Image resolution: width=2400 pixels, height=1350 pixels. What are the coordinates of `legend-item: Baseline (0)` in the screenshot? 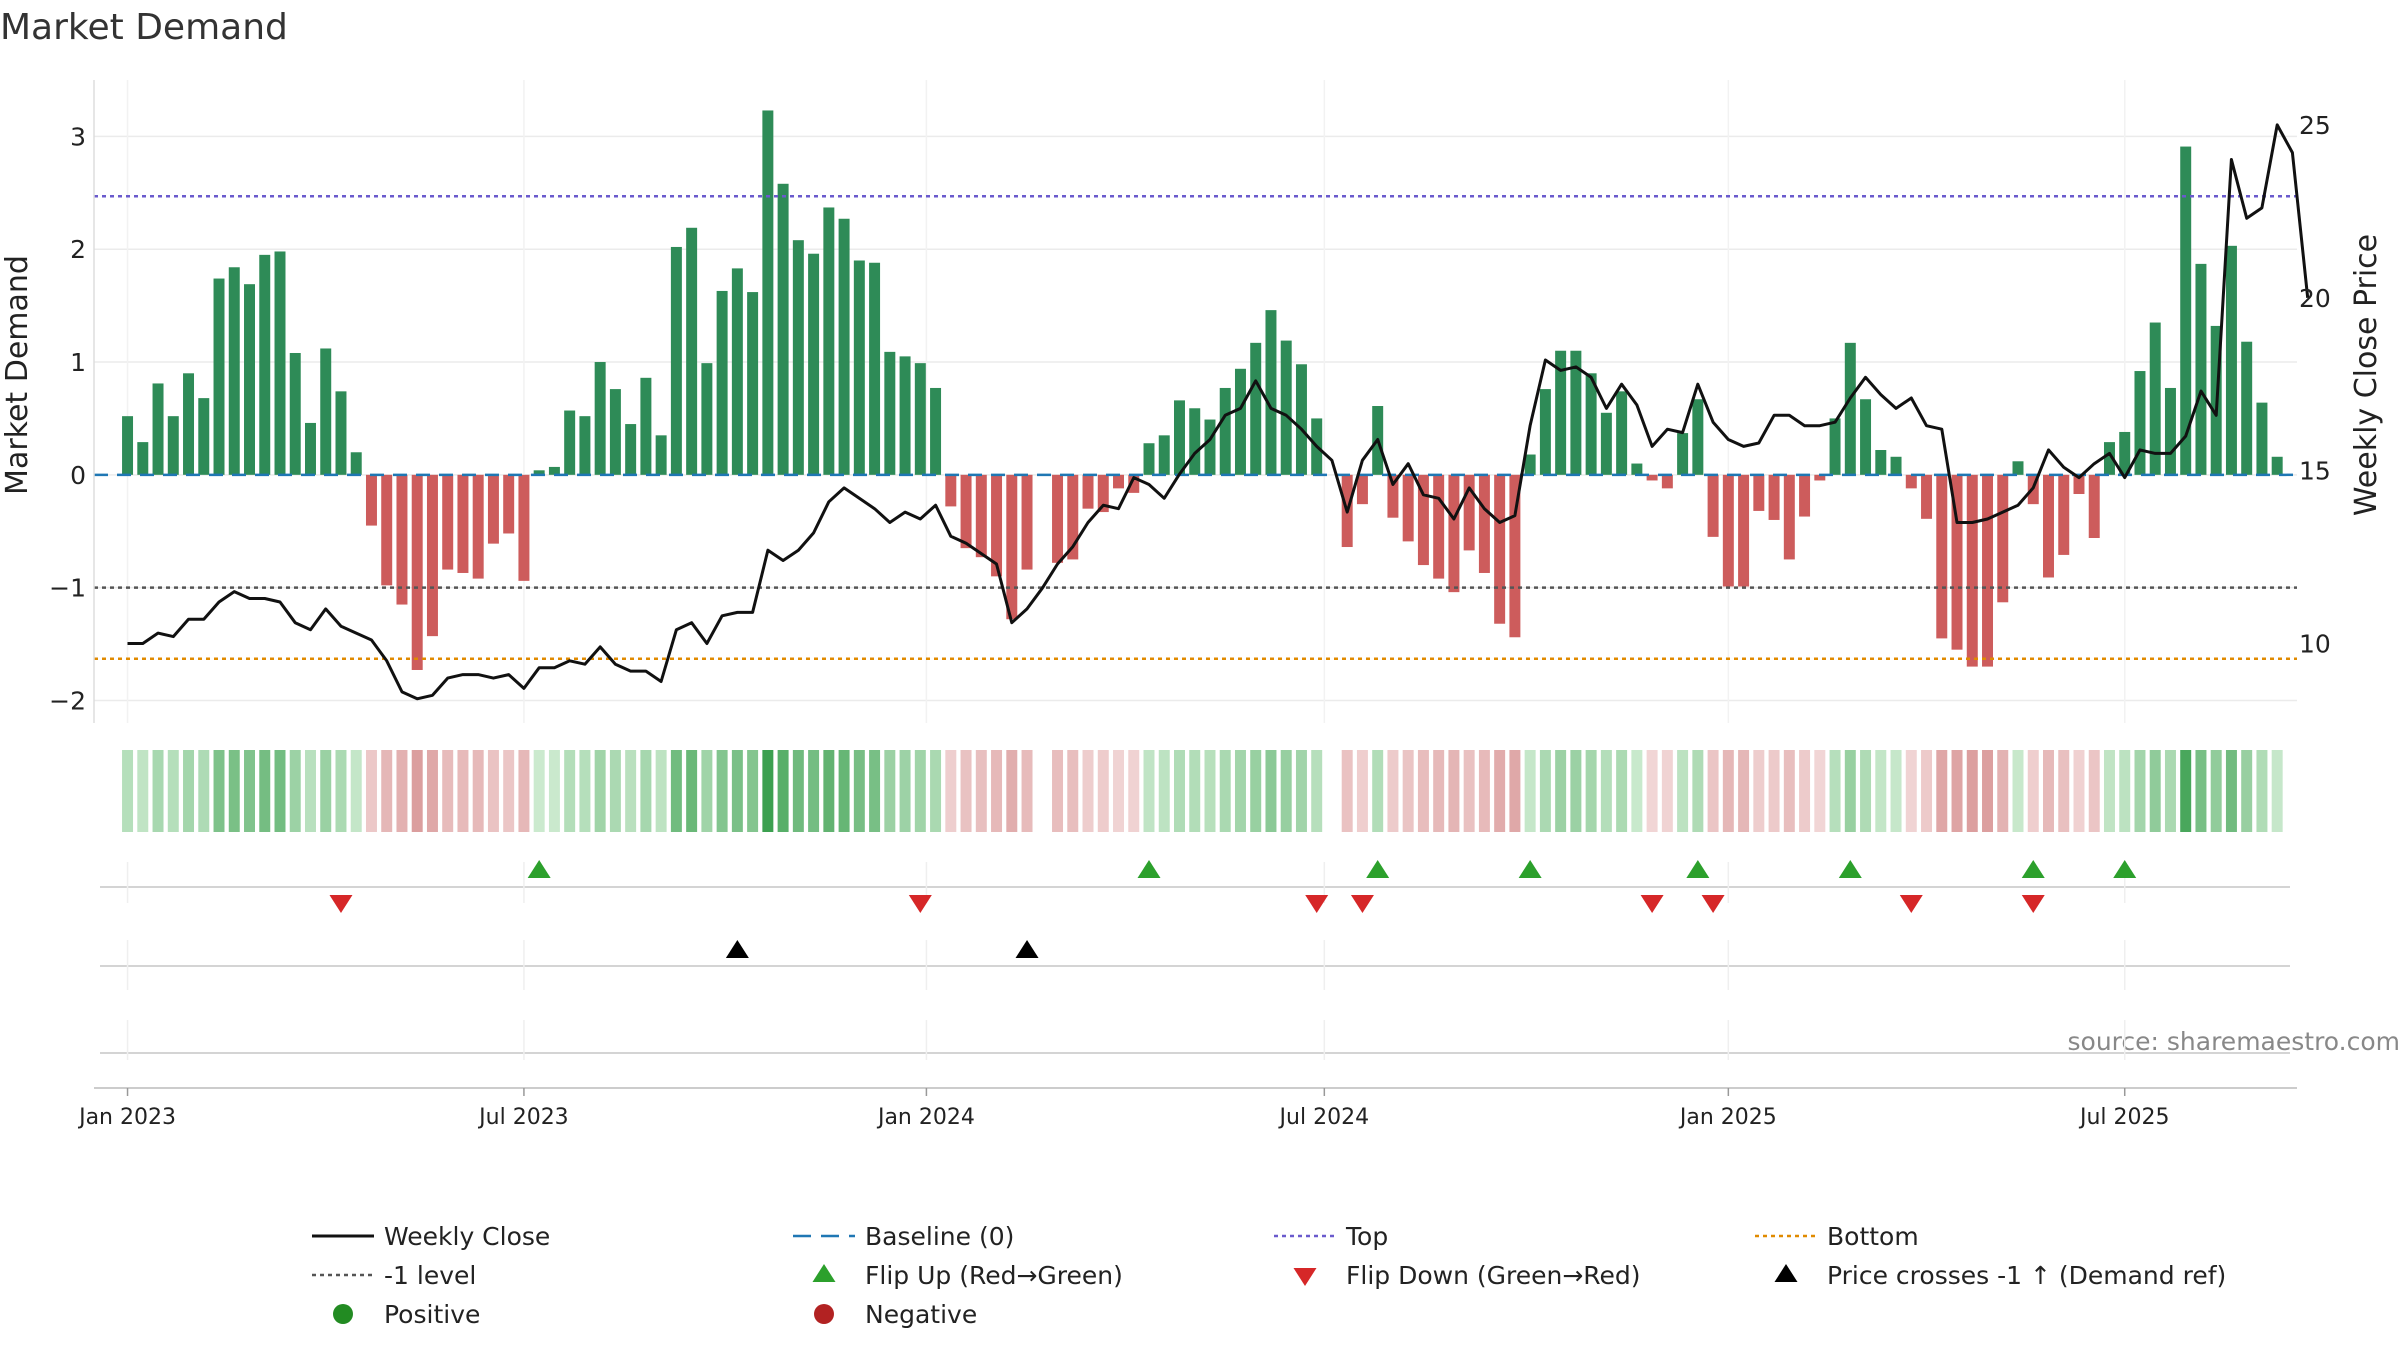 It's located at (903, 1236).